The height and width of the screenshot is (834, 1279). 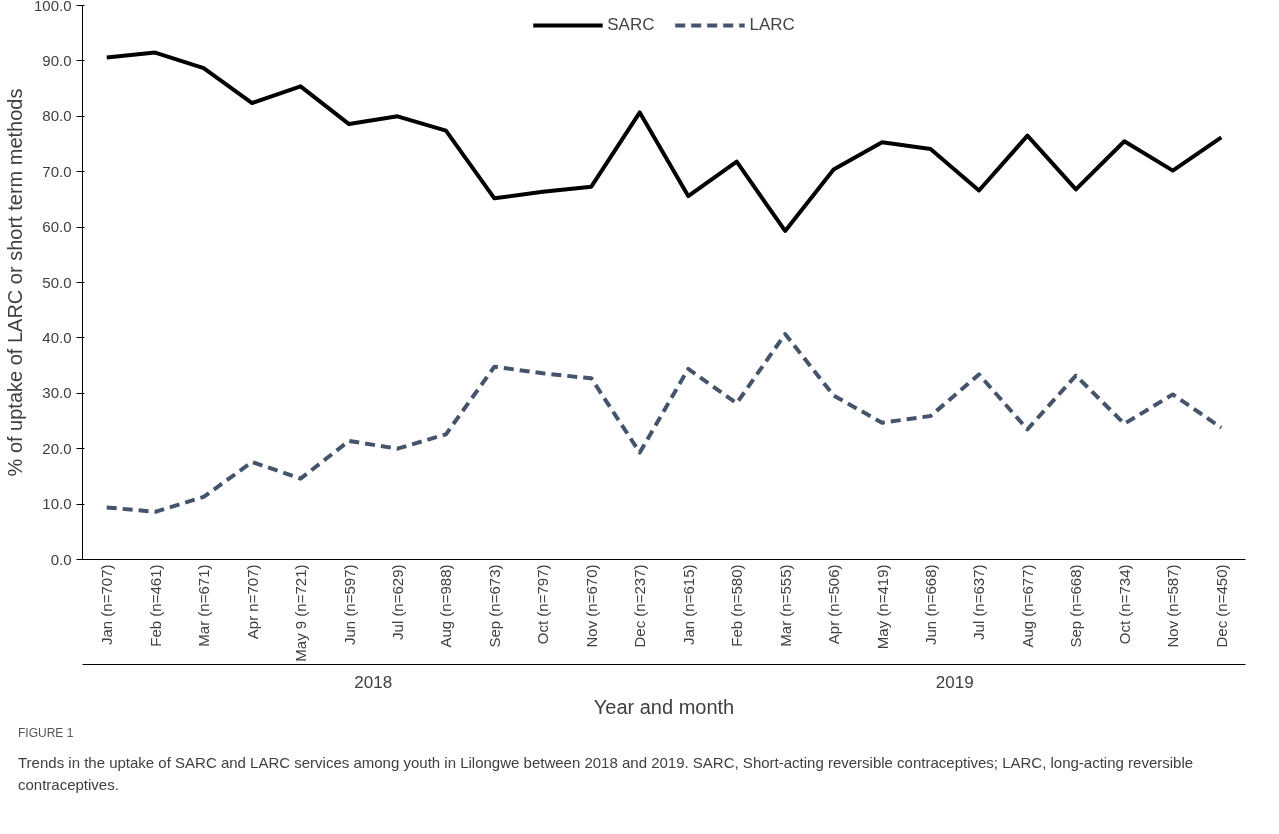 I want to click on x-tick-label: Jul (n=637), so click(x=979, y=602).